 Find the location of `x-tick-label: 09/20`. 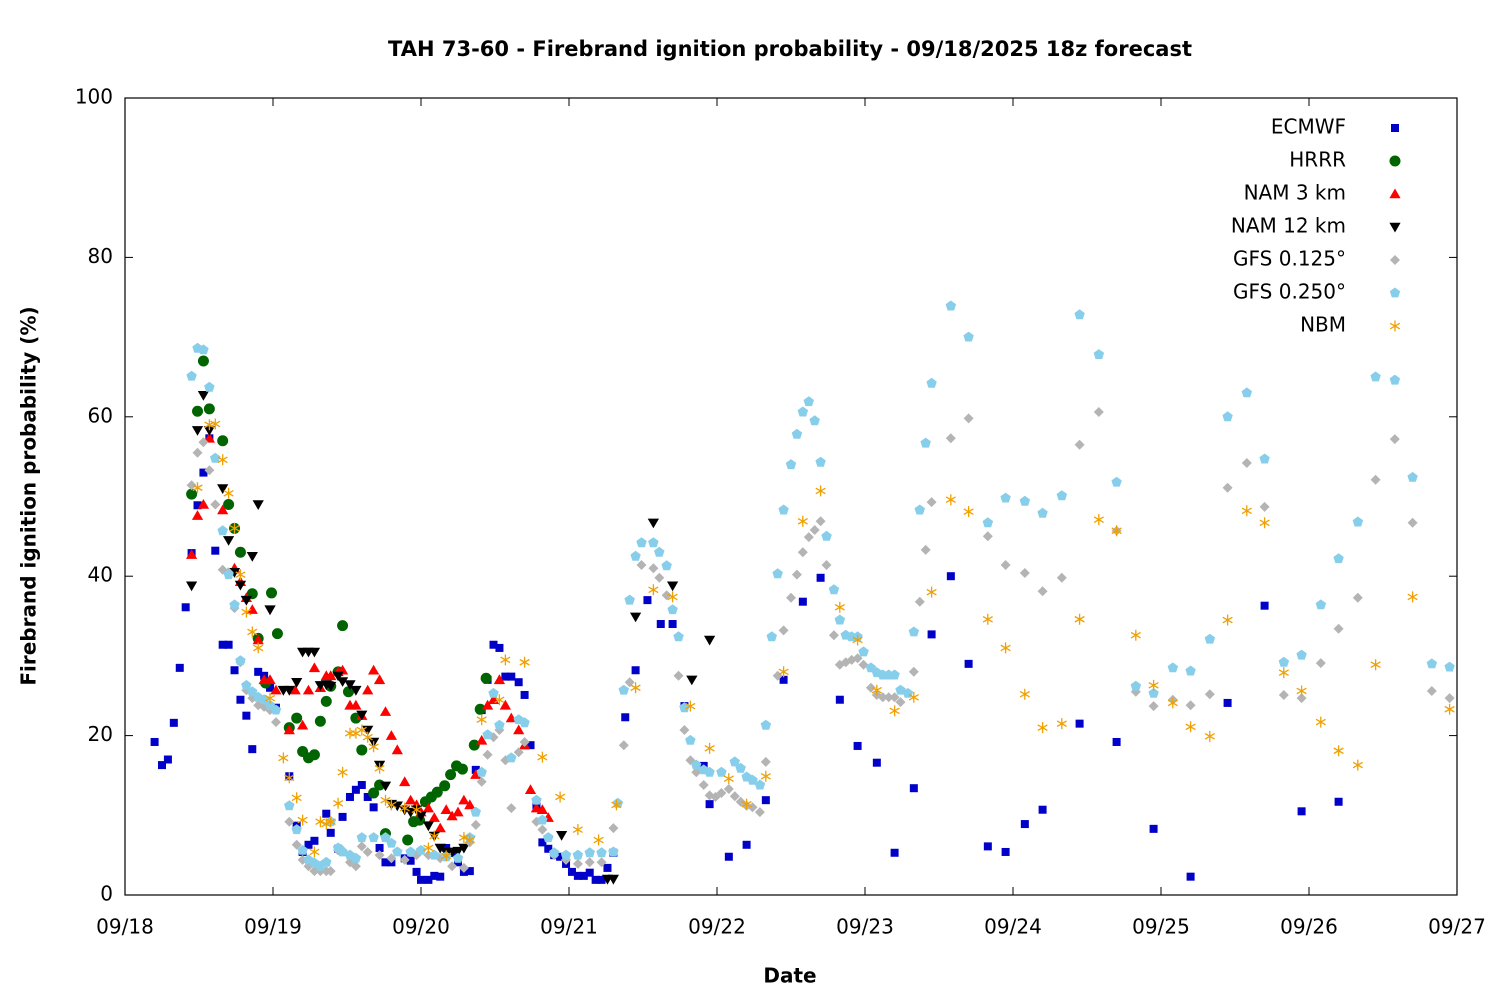

x-tick-label: 09/20 is located at coordinates (421, 927).